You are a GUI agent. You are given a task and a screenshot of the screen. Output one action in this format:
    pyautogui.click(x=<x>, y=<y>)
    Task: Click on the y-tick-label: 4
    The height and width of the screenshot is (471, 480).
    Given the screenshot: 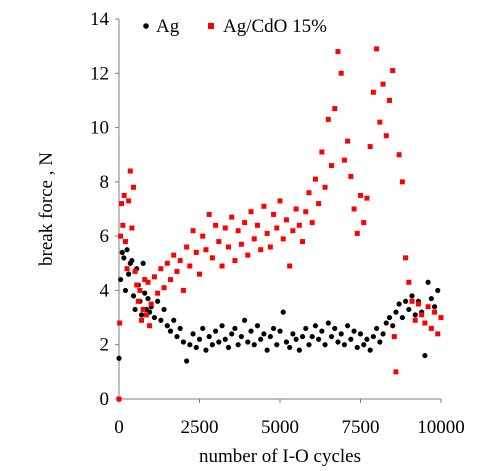 What is the action you would take?
    pyautogui.click(x=105, y=290)
    